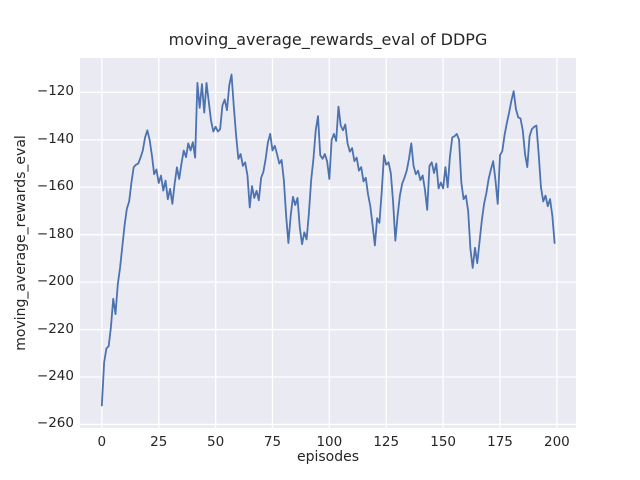 This screenshot has width=640, height=480. What do you see at coordinates (55, 328) in the screenshot?
I see `y-tick-label: −220` at bounding box center [55, 328].